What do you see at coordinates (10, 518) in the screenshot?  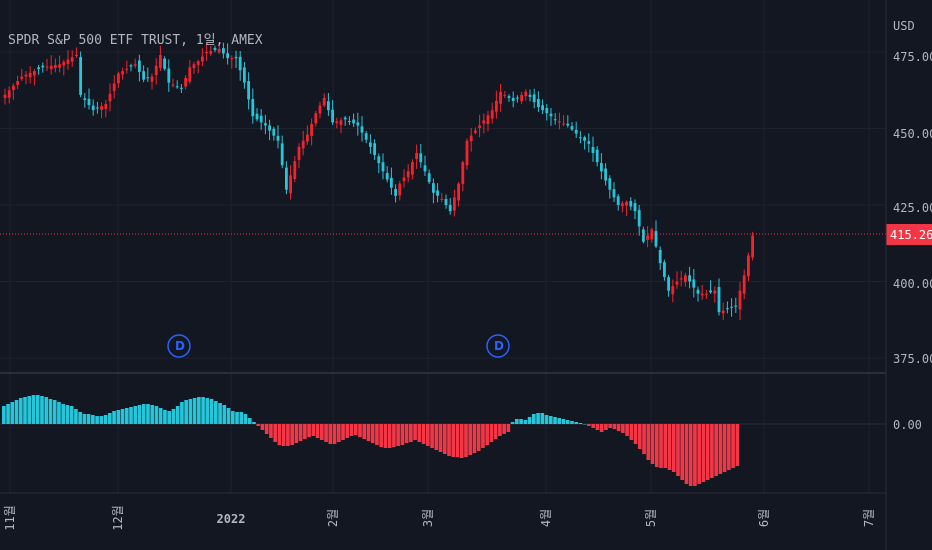 I see `time-label-nov: 11월` at bounding box center [10, 518].